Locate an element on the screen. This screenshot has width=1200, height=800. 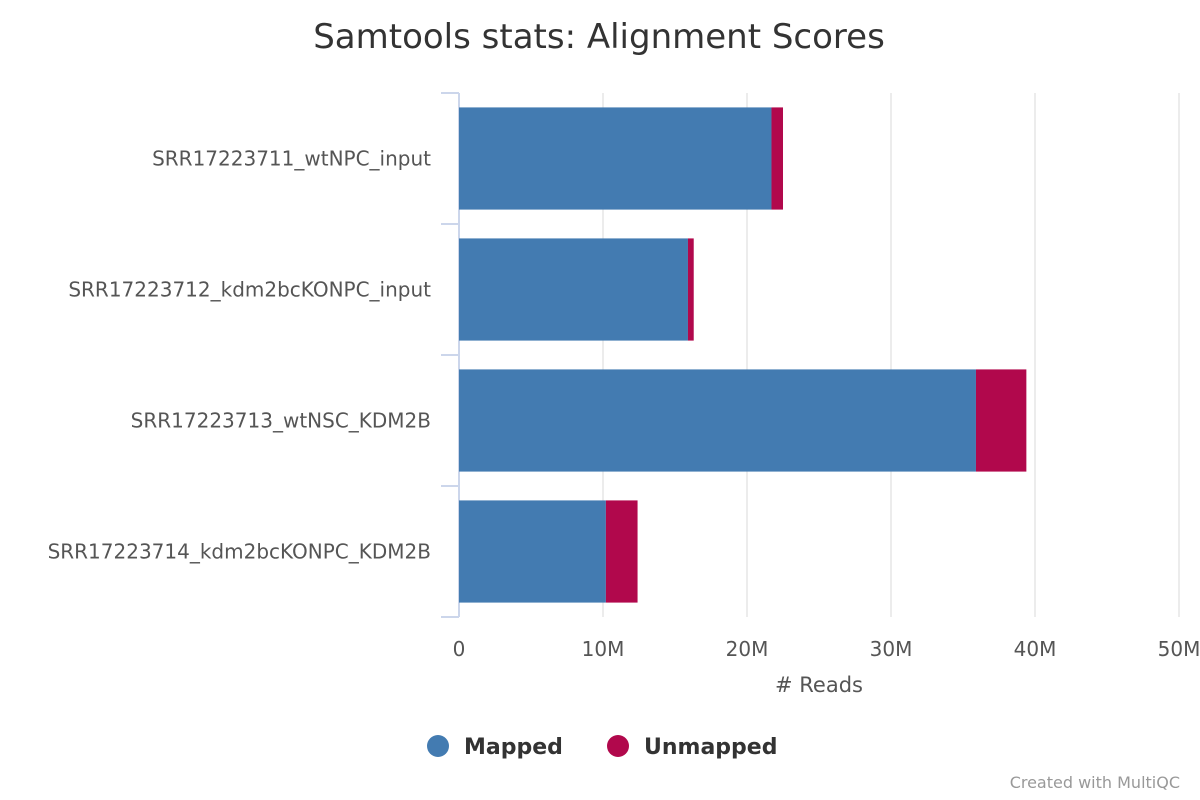
legend-marker-mapped is located at coordinates (438, 746).